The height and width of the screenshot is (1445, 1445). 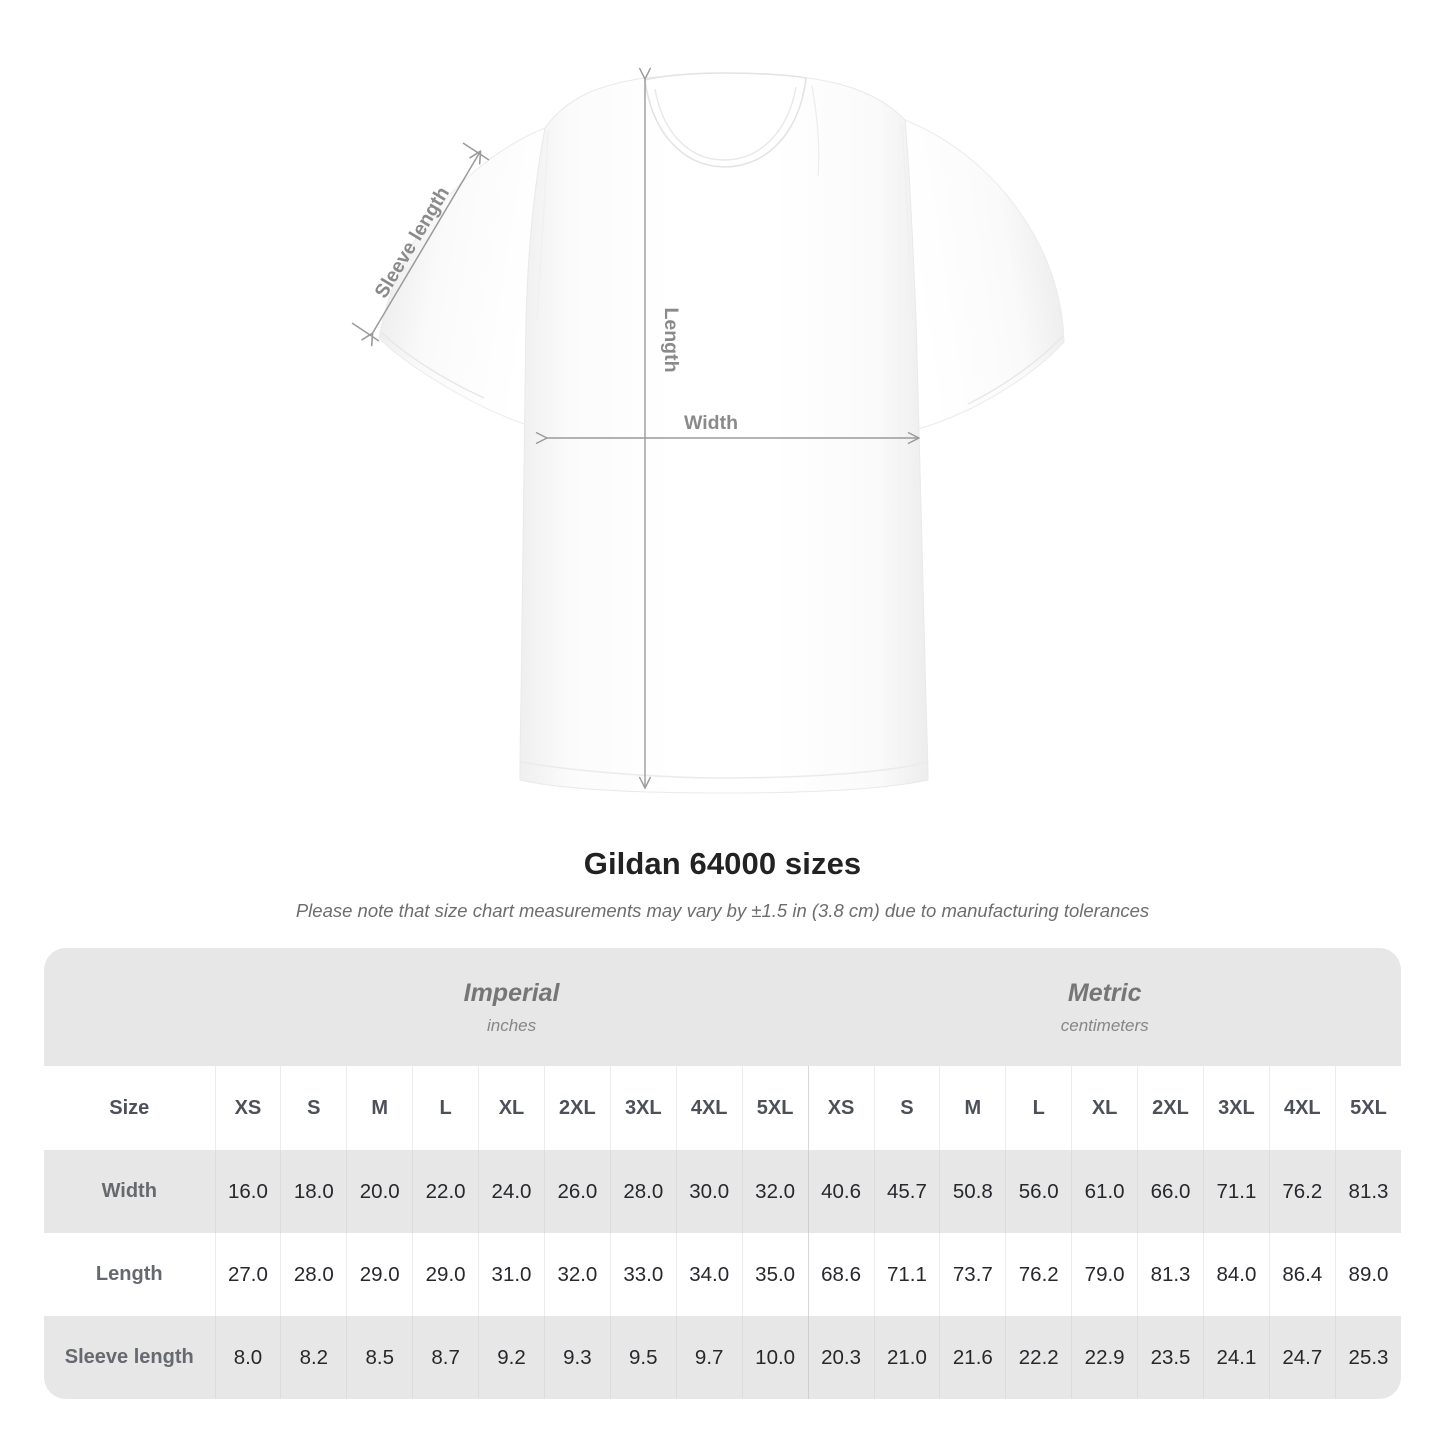 What do you see at coordinates (1038, 1108) in the screenshot?
I see `size-header-metric-l: L` at bounding box center [1038, 1108].